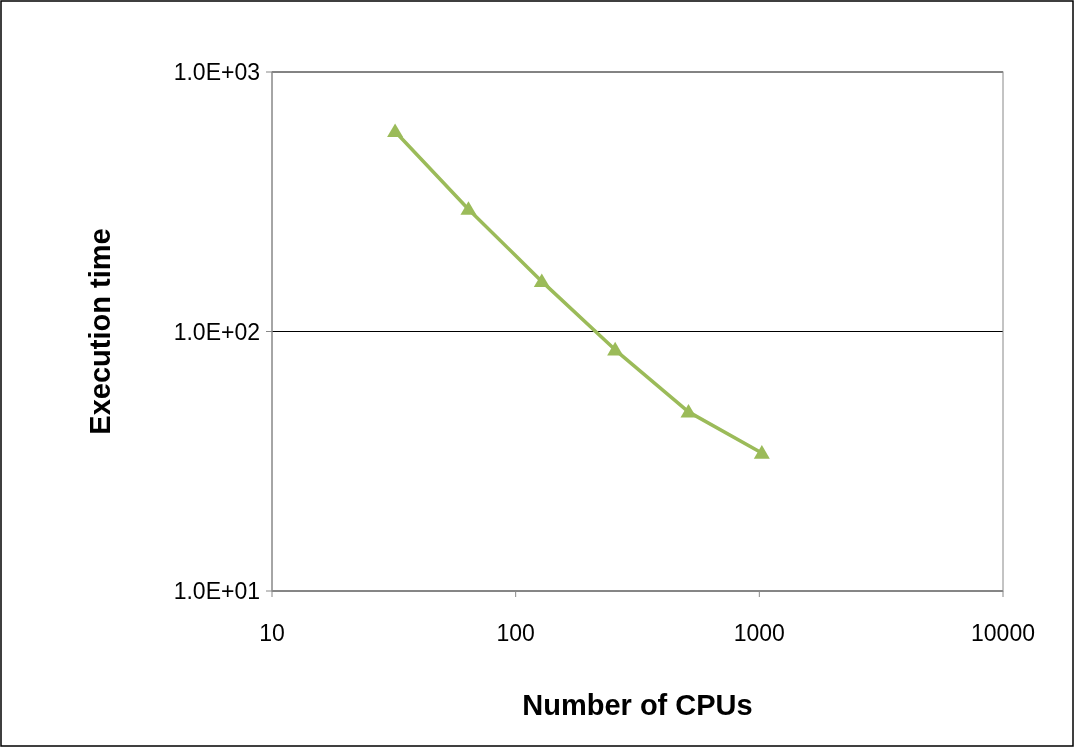 Image resolution: width=1074 pixels, height=747 pixels. Describe the element at coordinates (637, 705) in the screenshot. I see `x-axis-title: Number of CPUs` at that location.